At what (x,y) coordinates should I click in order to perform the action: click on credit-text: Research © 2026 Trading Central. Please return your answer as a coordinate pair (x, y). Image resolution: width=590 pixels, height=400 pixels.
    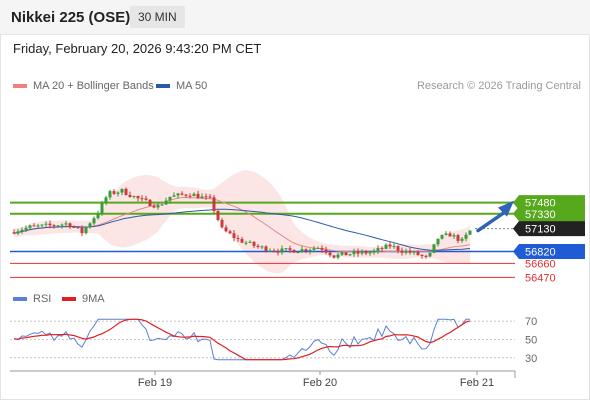
    Looking at the image, I should click on (498, 86).